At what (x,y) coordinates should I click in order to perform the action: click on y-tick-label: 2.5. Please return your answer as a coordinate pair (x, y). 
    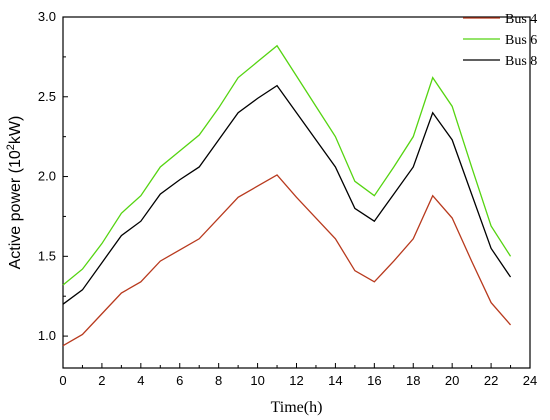
    Looking at the image, I should click on (47, 96).